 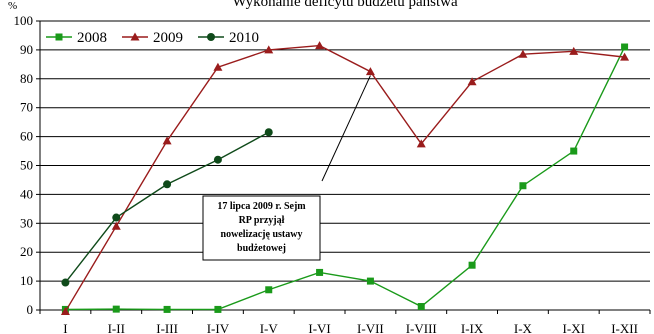 I want to click on point-2009-I-IX, so click(x=472, y=81).